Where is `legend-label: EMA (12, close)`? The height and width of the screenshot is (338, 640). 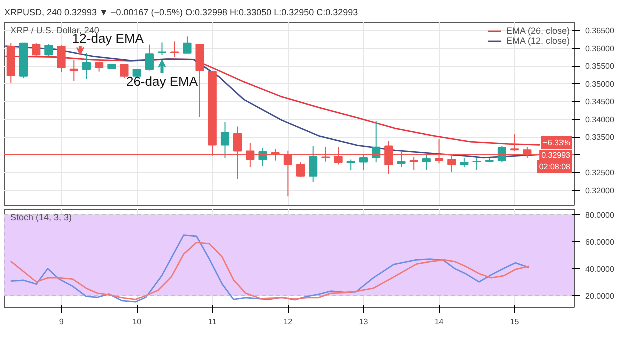 legend-label: EMA (12, close) is located at coordinates (538, 41).